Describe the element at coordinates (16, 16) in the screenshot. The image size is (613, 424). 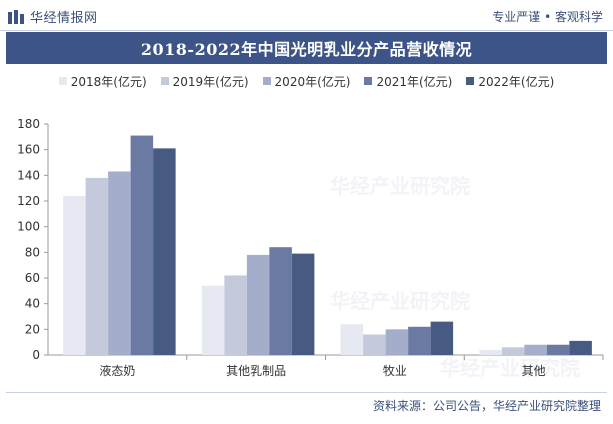
I see `brand-logo-icon` at that location.